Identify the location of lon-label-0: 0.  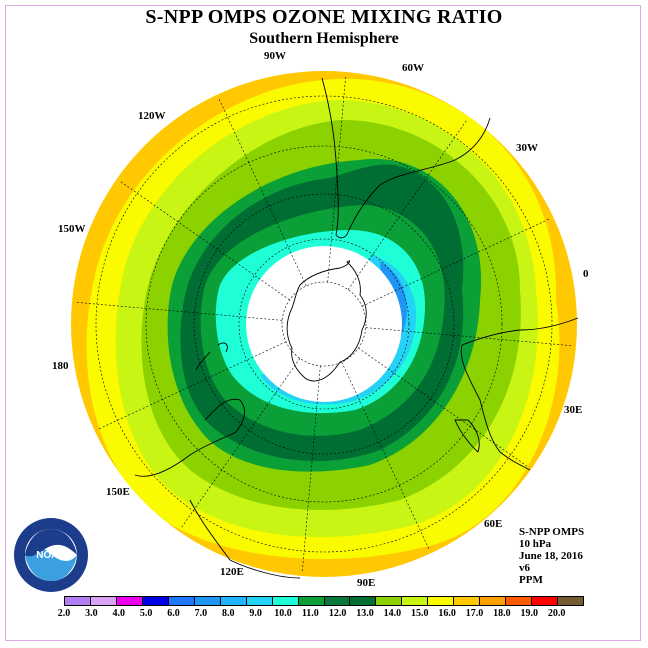
(586, 274).